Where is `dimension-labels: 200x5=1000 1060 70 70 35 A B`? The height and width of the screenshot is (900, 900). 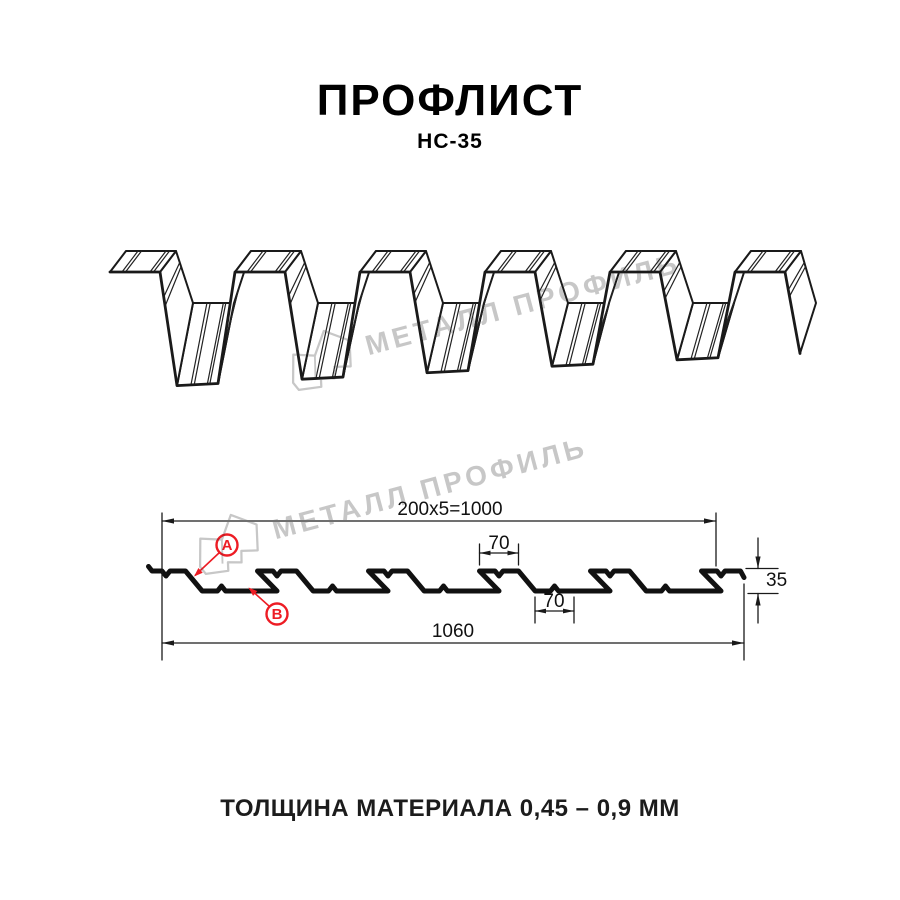 dimension-labels: 200x5=1000 1060 70 70 35 A B is located at coordinates (505, 570).